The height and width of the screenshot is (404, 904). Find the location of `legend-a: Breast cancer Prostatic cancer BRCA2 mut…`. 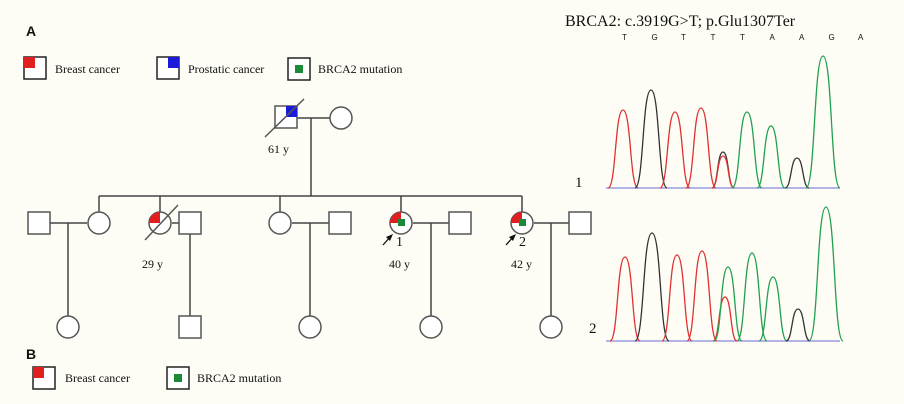

legend-a: Breast cancer Prostatic cancer BRCA2 mut… is located at coordinates (212, 68).